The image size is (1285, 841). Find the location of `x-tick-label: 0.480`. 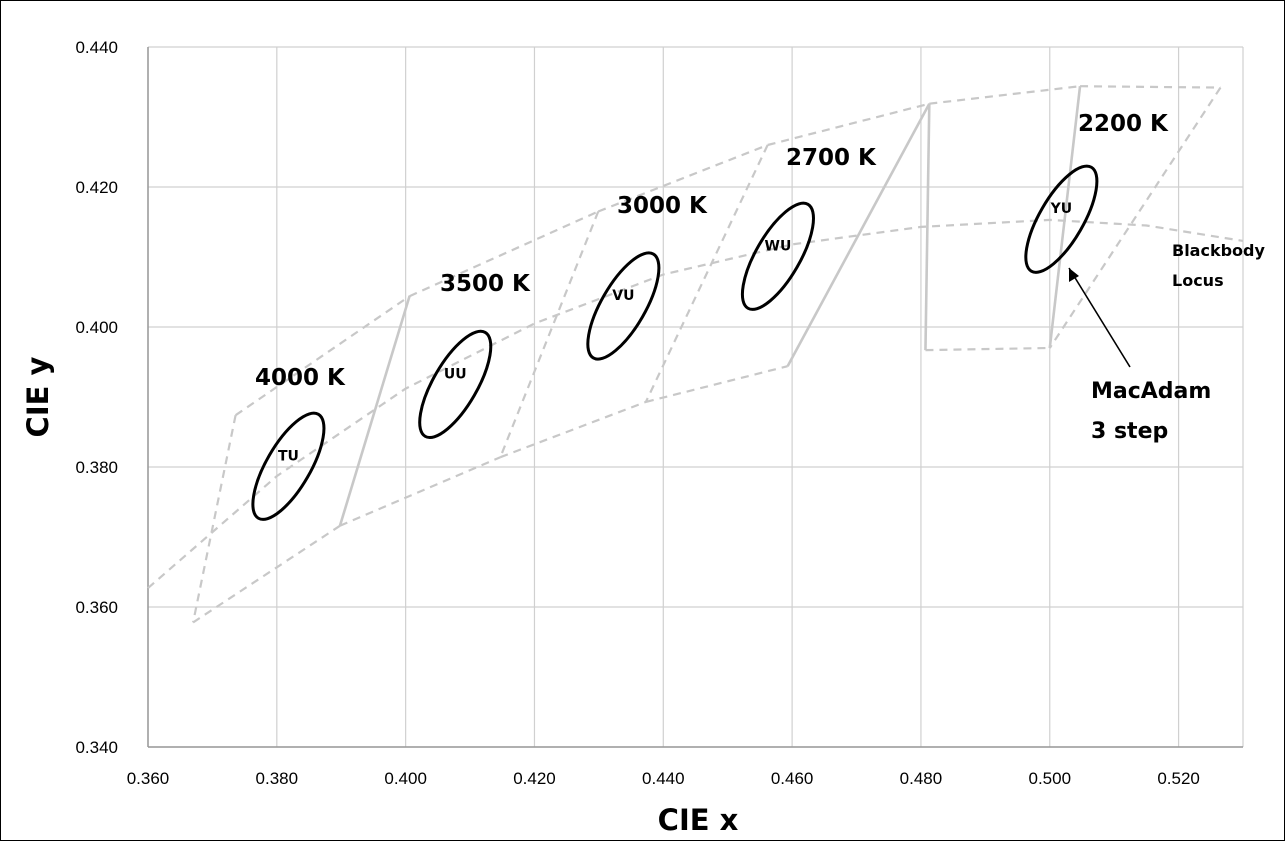

x-tick-label: 0.480 is located at coordinates (921, 778).